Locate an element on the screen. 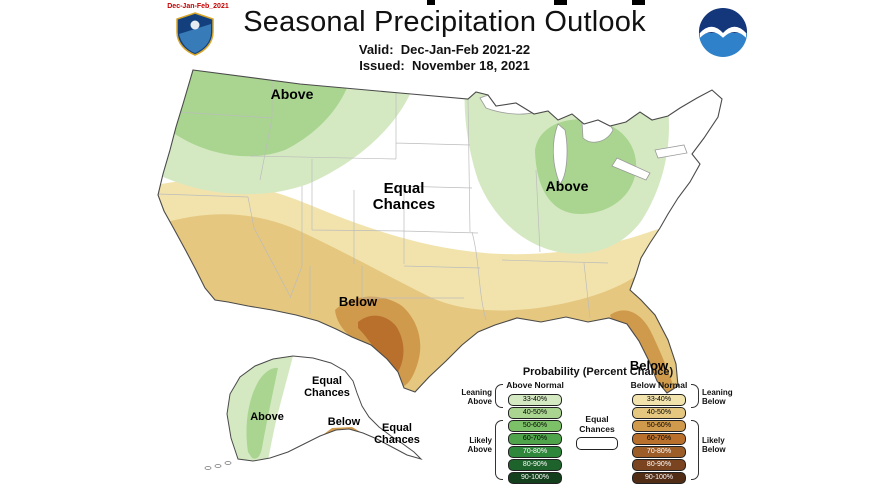  leaning-below-bracket is located at coordinates (695, 396).